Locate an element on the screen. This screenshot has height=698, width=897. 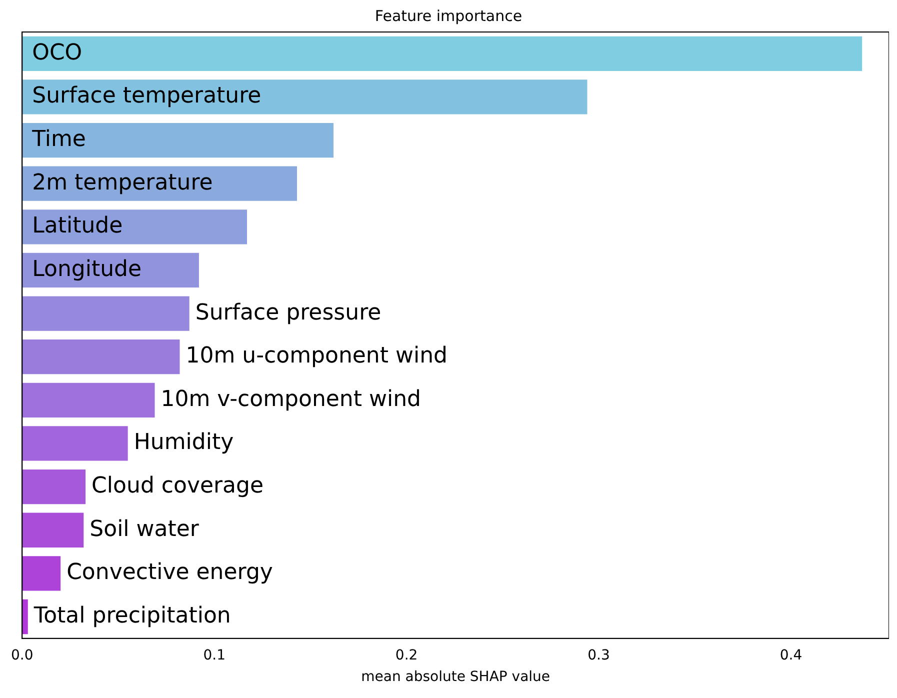
chart-title: Feature importance is located at coordinates (448, 15).